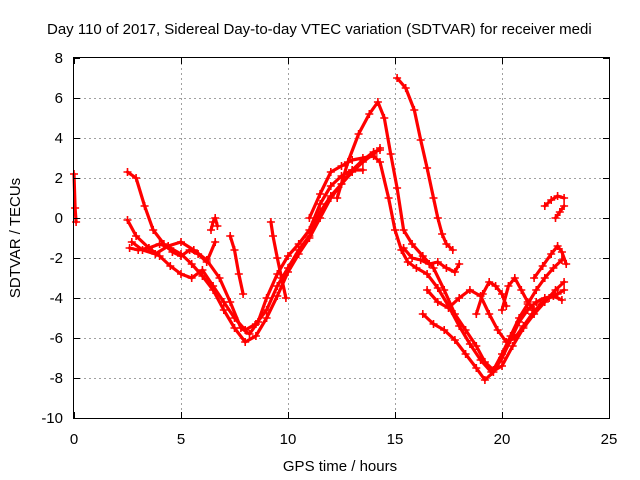  What do you see at coordinates (56, 258) in the screenshot?
I see `y-tick-label: -2` at bounding box center [56, 258].